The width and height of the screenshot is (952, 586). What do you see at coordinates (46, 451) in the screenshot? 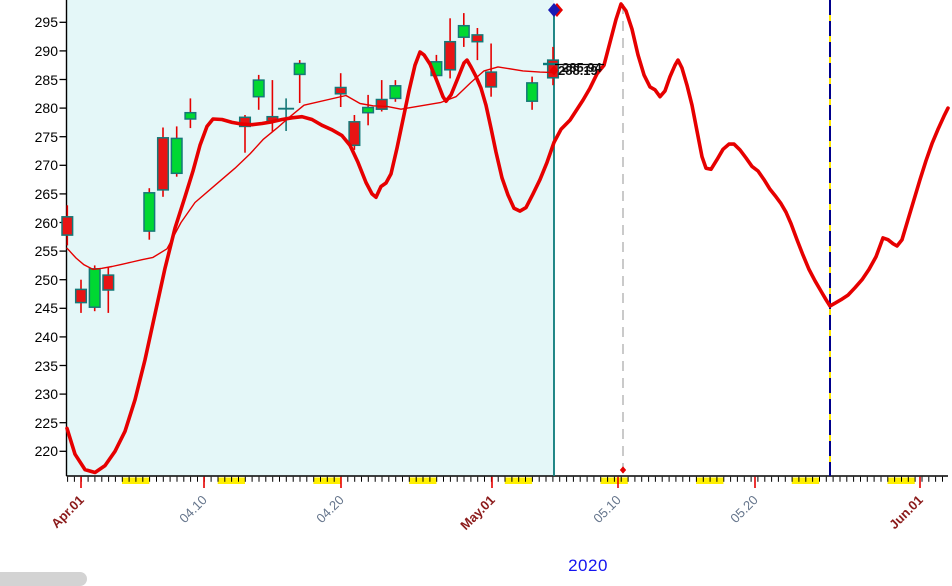
I see `y-axis-label: 220` at bounding box center [46, 451].